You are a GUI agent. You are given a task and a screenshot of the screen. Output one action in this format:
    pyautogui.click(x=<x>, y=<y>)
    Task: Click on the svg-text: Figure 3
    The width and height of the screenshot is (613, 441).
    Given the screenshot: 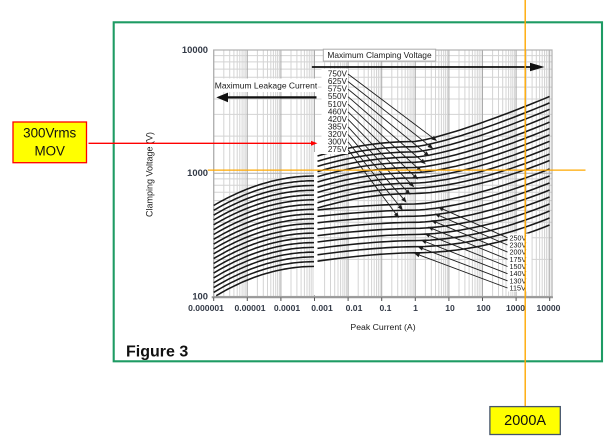 What is the action you would take?
    pyautogui.click(x=157, y=352)
    